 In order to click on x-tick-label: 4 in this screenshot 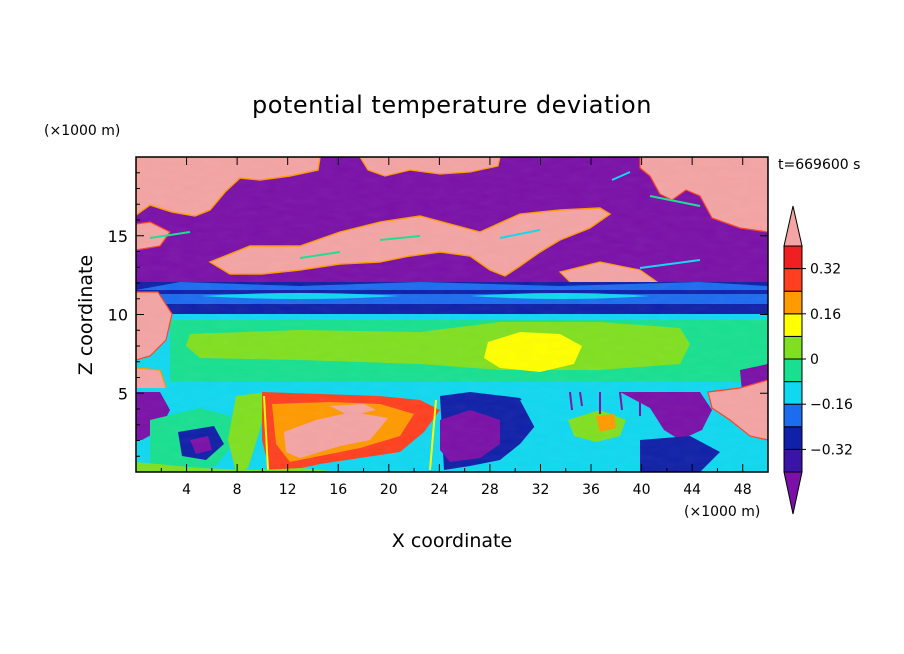, I will do `click(186, 490)`.